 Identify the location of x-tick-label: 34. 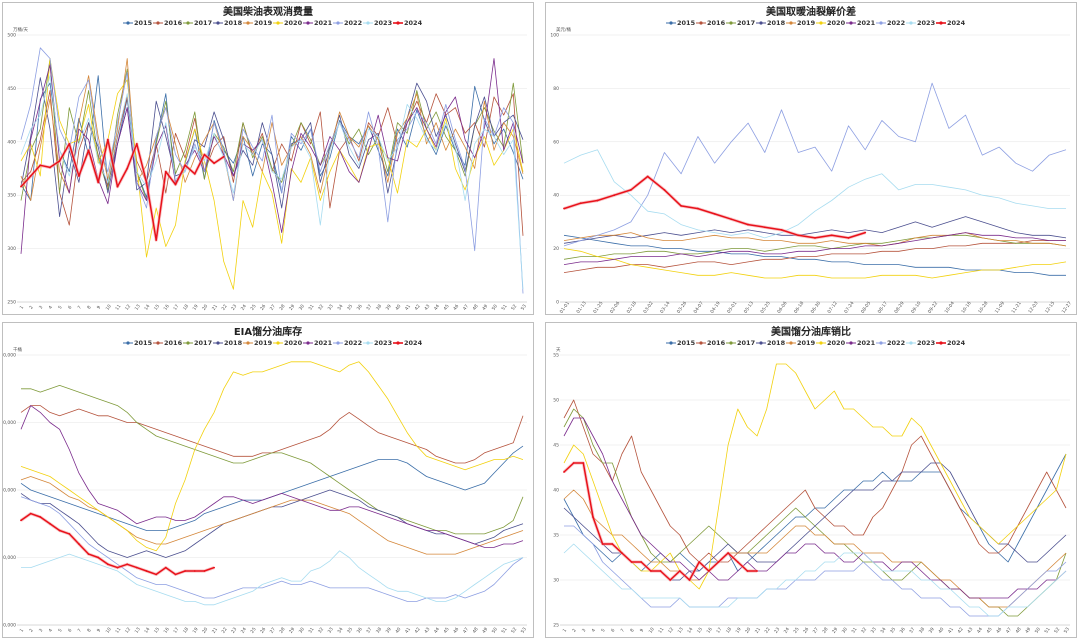
(883, 630).